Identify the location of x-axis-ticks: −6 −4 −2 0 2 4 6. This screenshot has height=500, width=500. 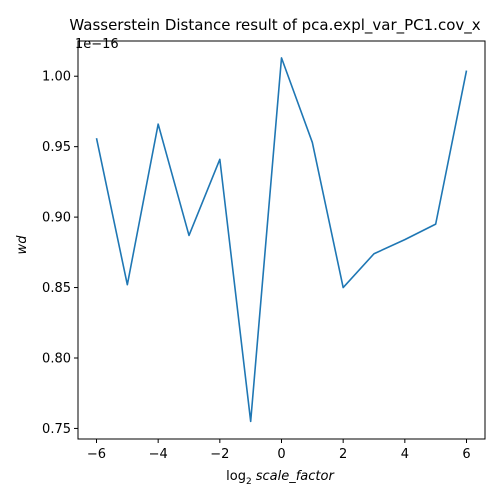
(279, 450).